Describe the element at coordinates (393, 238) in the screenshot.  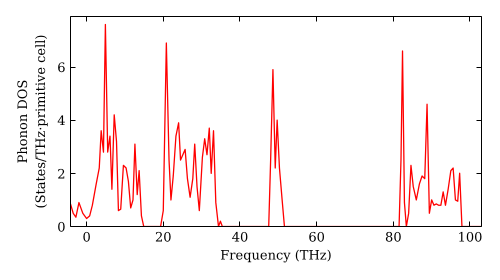
I see `x-tick-label: 80` at that location.